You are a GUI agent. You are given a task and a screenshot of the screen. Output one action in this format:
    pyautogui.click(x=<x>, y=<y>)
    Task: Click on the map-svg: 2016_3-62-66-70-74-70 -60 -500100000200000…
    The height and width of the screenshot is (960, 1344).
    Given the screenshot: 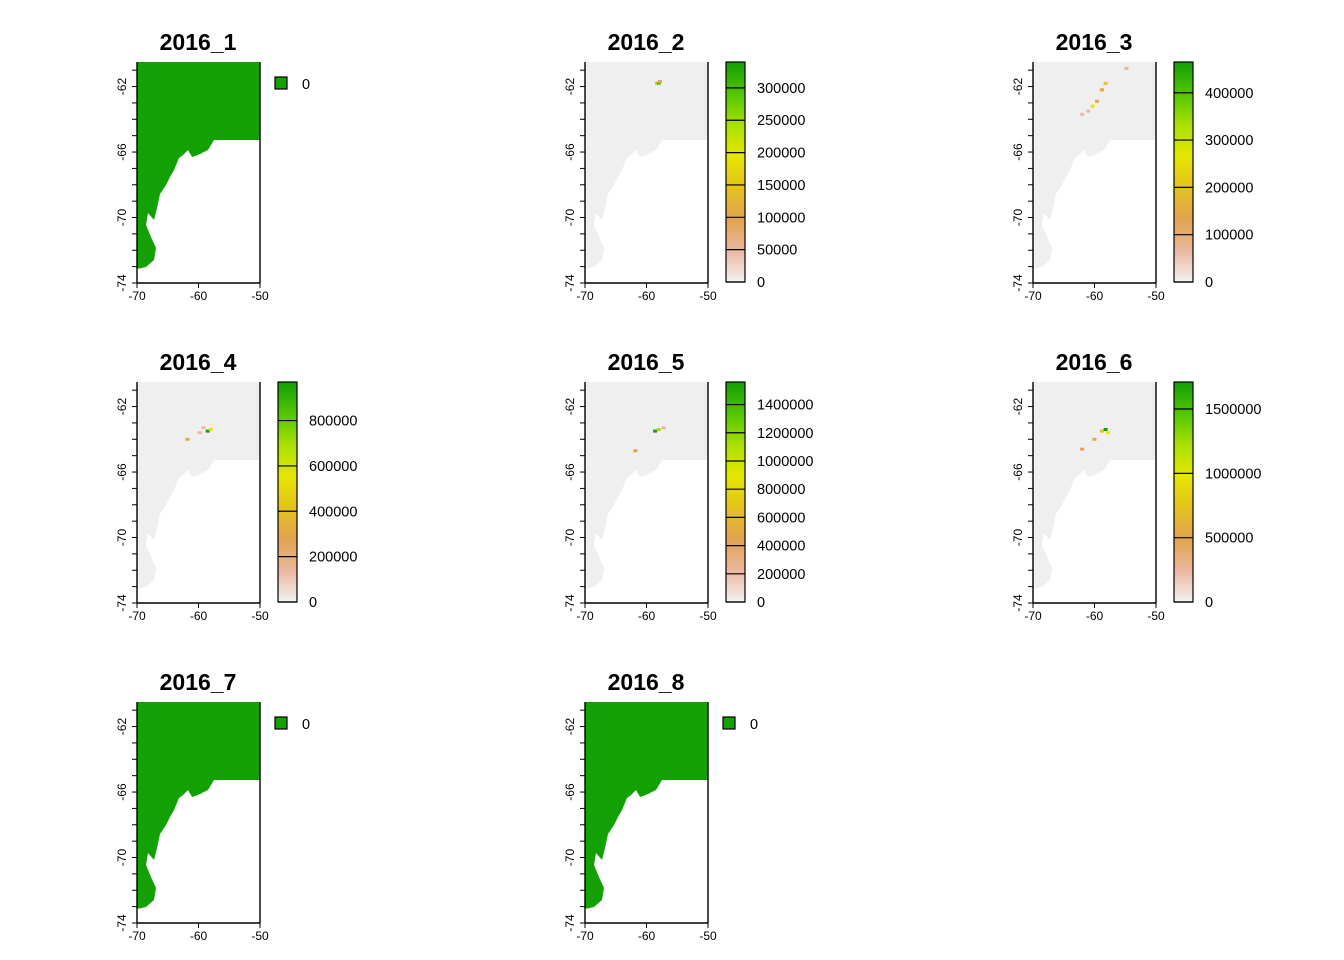 What is the action you would take?
    pyautogui.click(x=1132, y=166)
    